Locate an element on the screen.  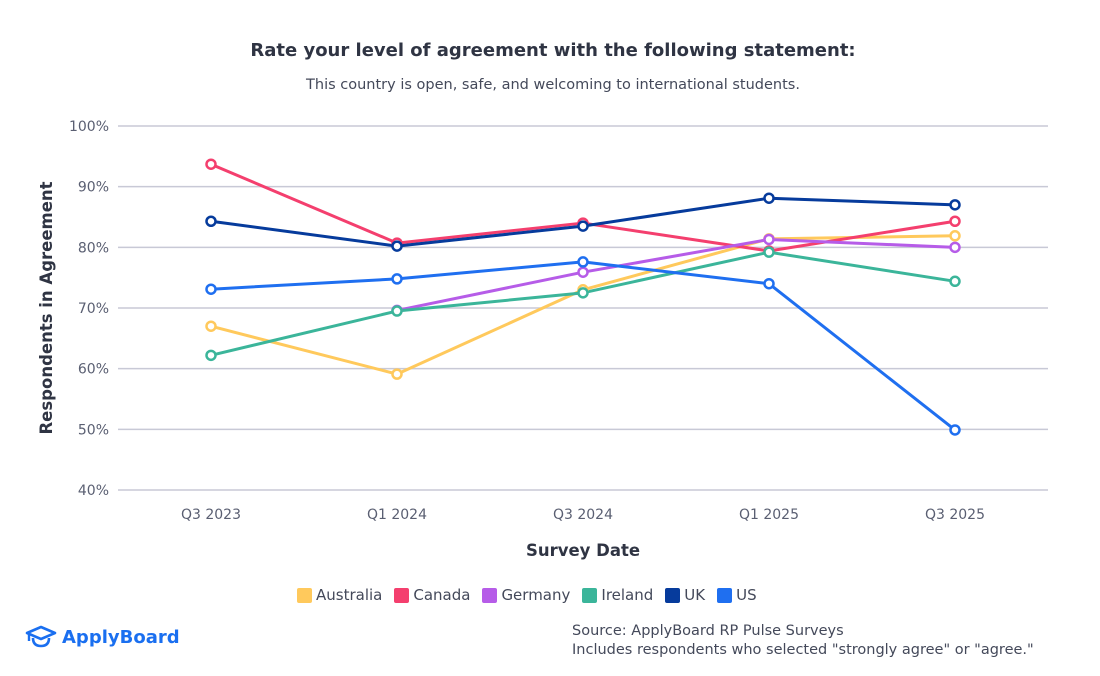
legend-label: US is located at coordinates (746, 595).